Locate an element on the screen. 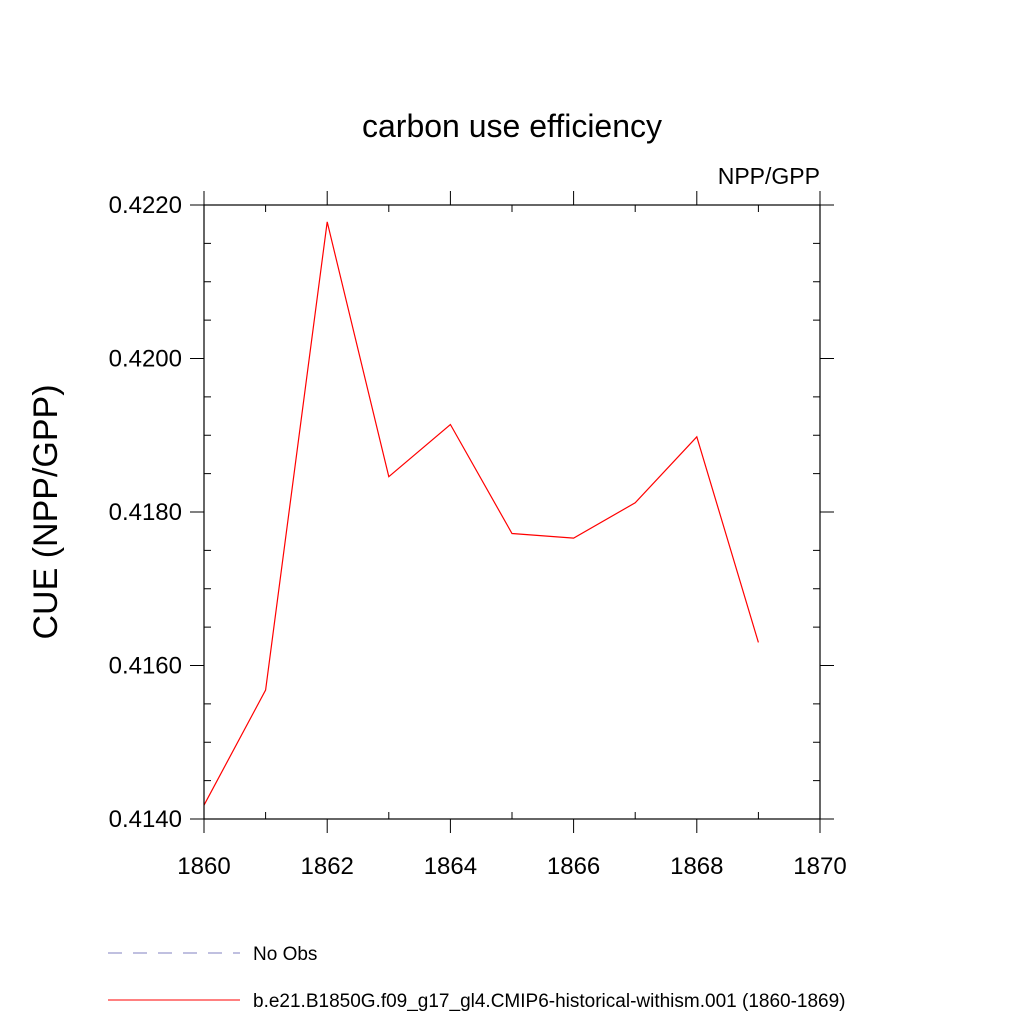 This screenshot has height=1024, width=1024. legend-label-no-obs: No Obs is located at coordinates (285, 954).